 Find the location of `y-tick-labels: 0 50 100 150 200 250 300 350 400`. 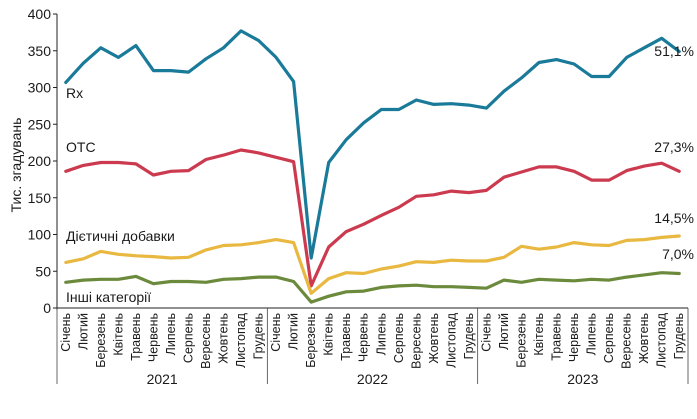

y-tick-labels: 0 50 100 150 200 250 300 350 400 is located at coordinates (42, 161).